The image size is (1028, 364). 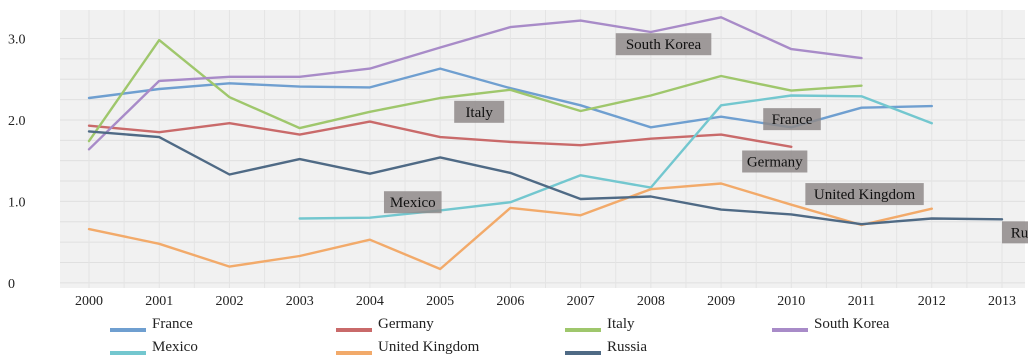 What do you see at coordinates (606, 347) in the screenshot?
I see `legend-item-russia: Russia` at bounding box center [606, 347].